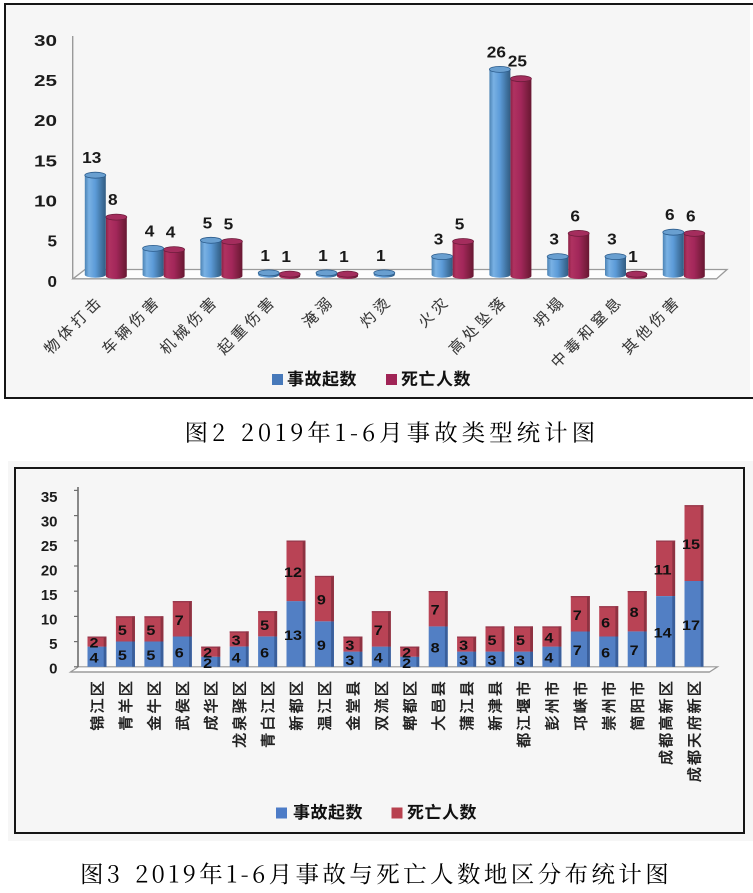 The image size is (753, 893). I want to click on svg-text: 11, so click(663, 569).